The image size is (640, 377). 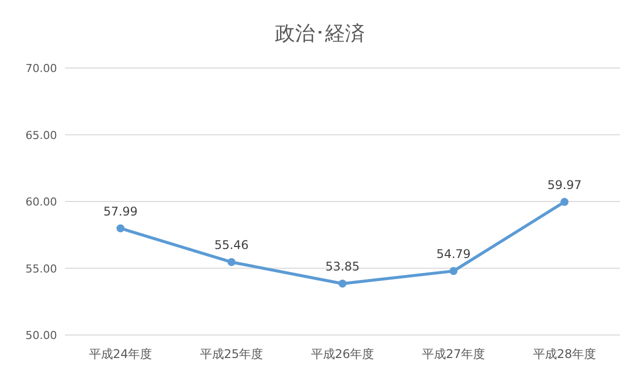 What do you see at coordinates (120, 354) in the screenshot?
I see `x-tick-label: 平成24年度` at bounding box center [120, 354].